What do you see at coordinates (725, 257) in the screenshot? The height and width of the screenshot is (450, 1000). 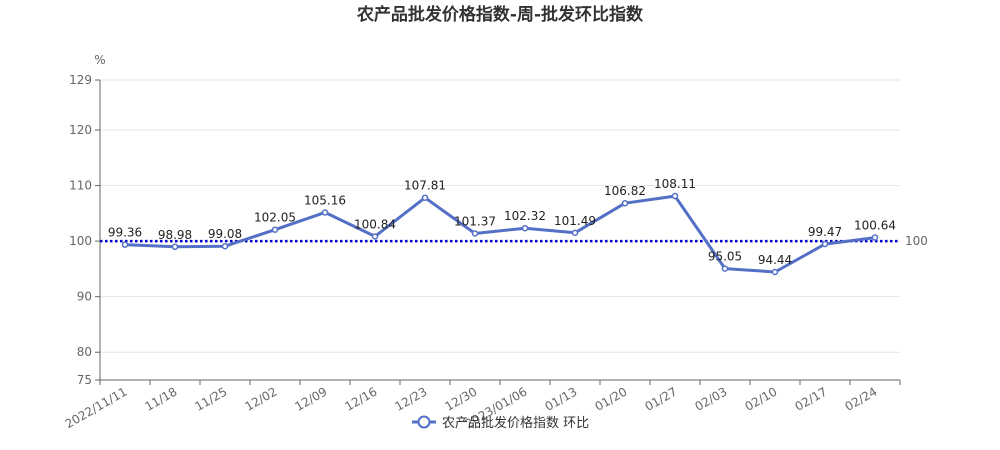 I see `data-label: 95.05` at bounding box center [725, 257].